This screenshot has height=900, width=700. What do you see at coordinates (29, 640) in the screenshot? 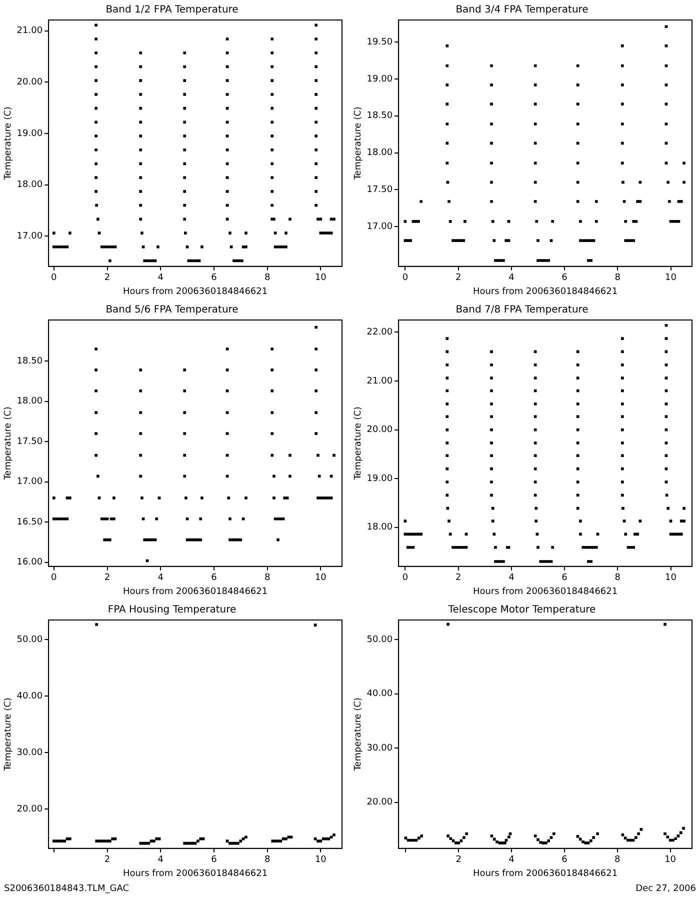
I see `y-tick-label: 50.00` at bounding box center [29, 640].